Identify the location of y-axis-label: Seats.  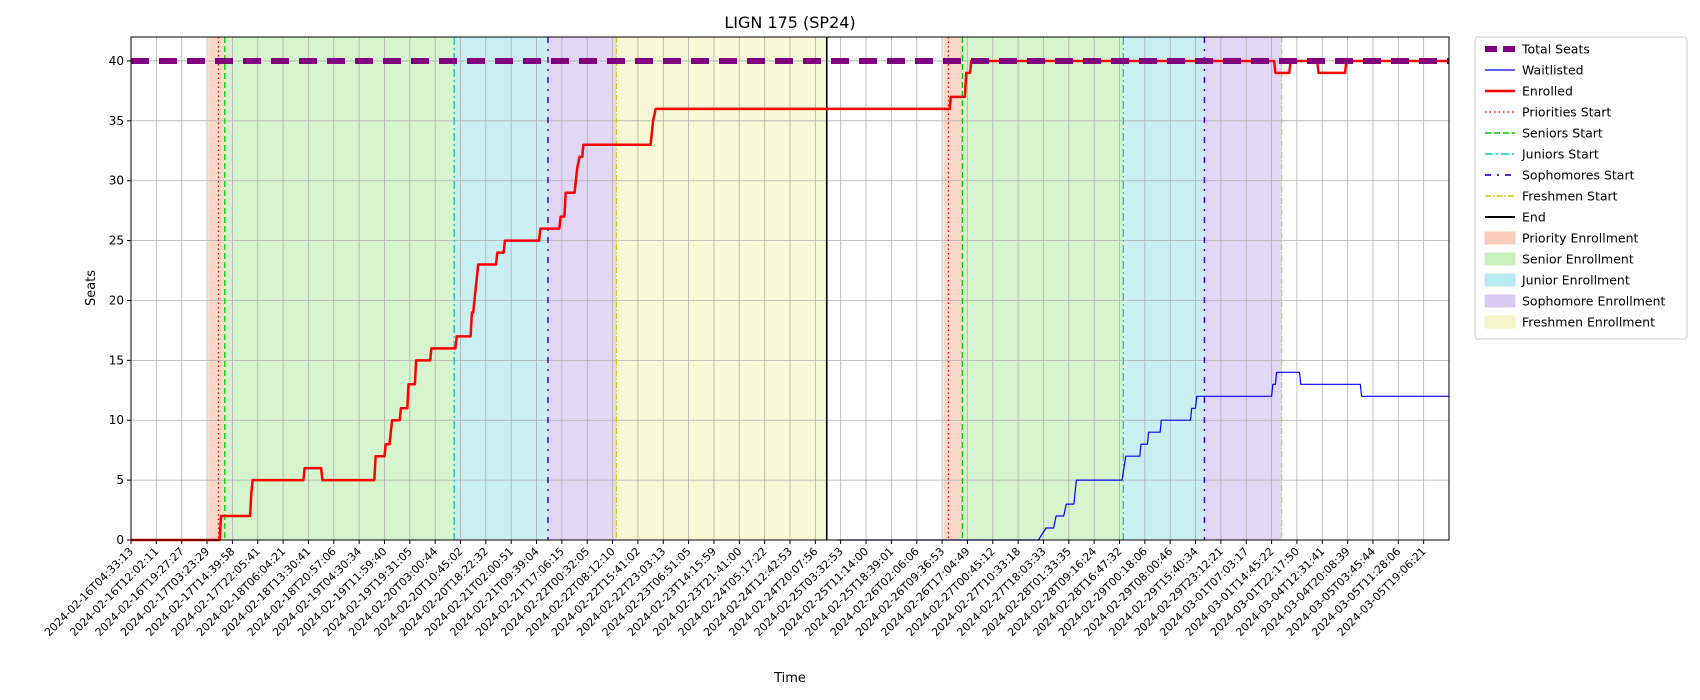
(91, 288).